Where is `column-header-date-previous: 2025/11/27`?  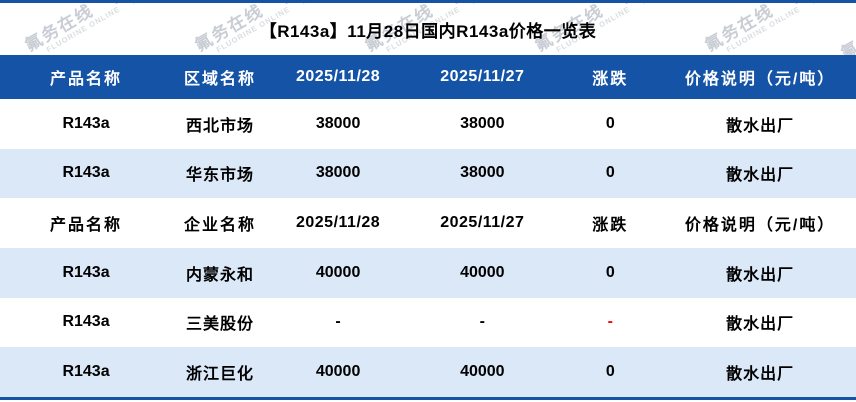
column-header-date-previous: 2025/11/27 is located at coordinates (482, 76).